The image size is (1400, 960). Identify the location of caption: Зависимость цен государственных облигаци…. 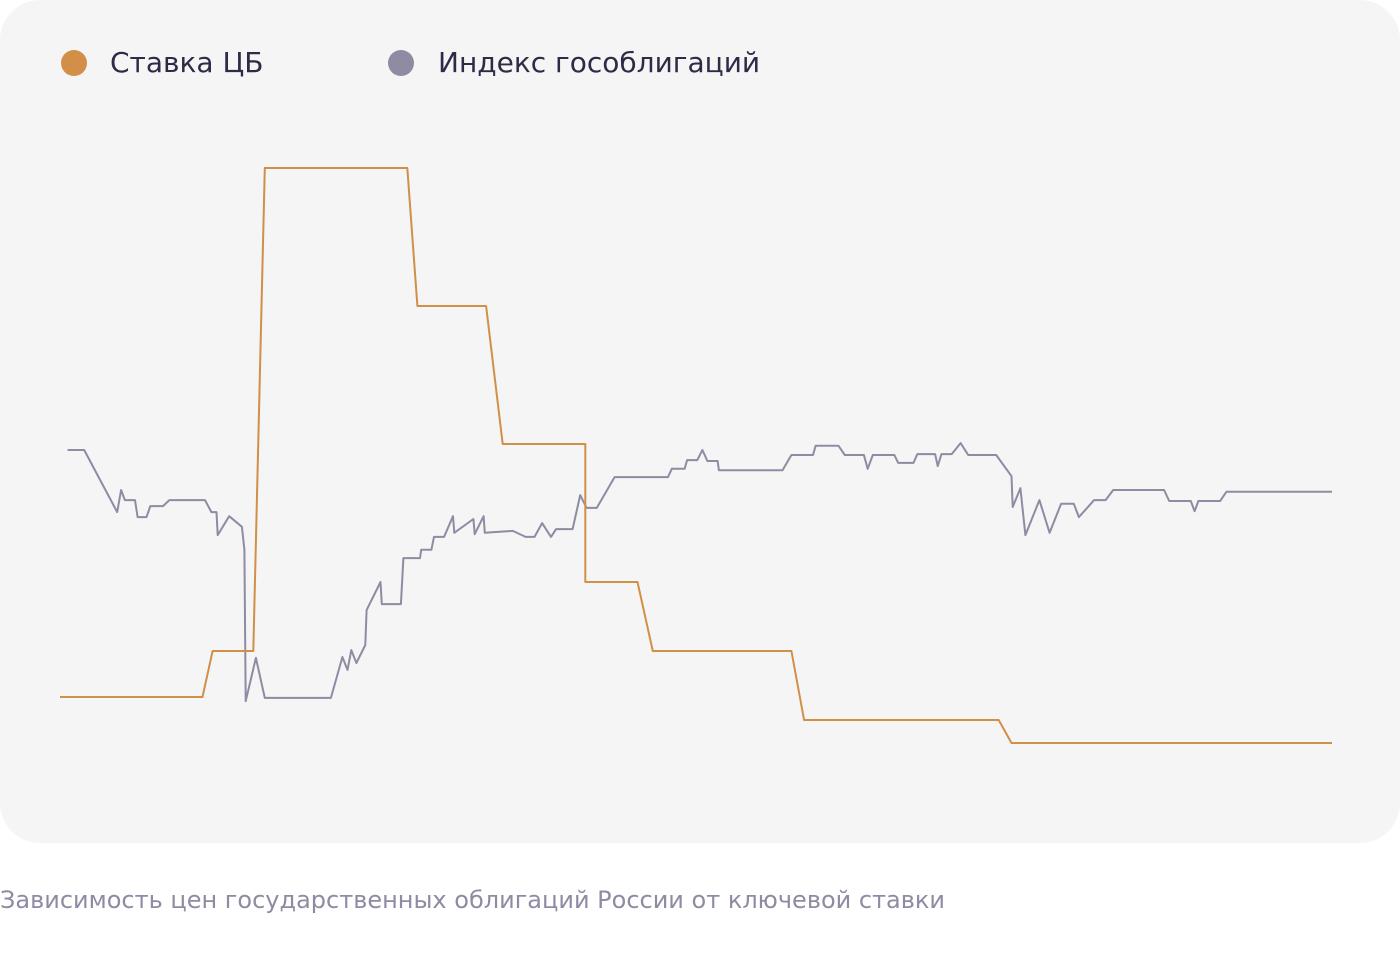
(472, 900).